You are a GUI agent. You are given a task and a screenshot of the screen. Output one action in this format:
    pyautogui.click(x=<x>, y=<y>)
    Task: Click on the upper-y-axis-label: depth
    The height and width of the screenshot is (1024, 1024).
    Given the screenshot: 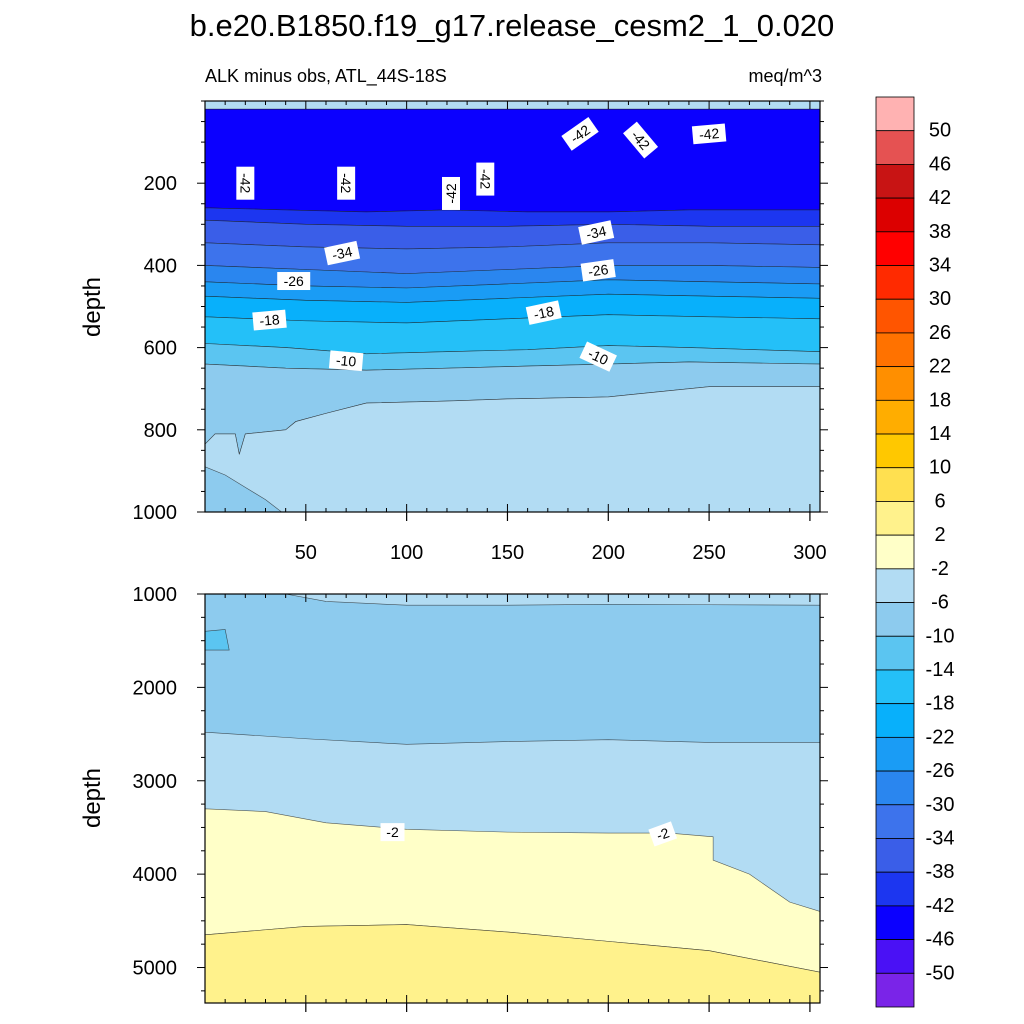 What is the action you would take?
    pyautogui.click(x=92, y=307)
    